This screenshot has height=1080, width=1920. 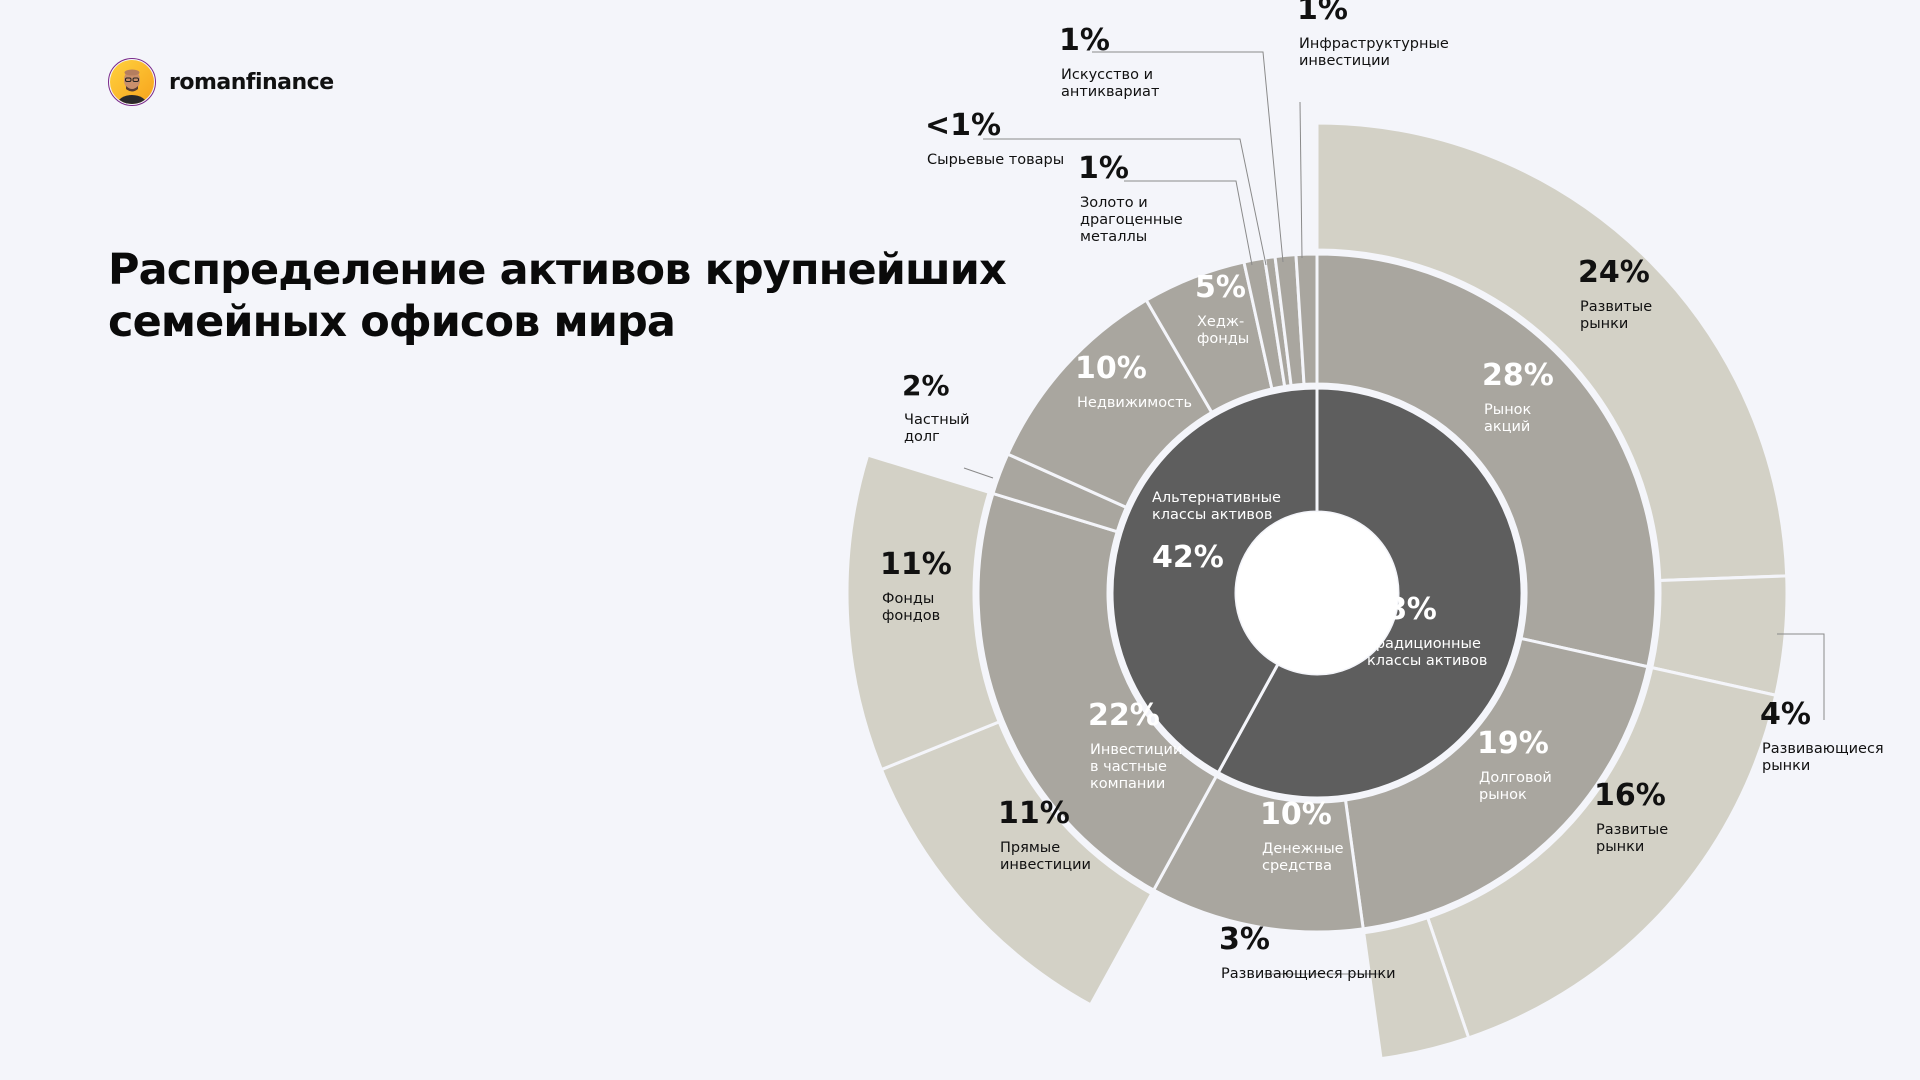 I want to click on label-middle-альтернативные-классы-активов-инвестиции-в-частные-компании-name-line: компании, so click(x=1127, y=784).